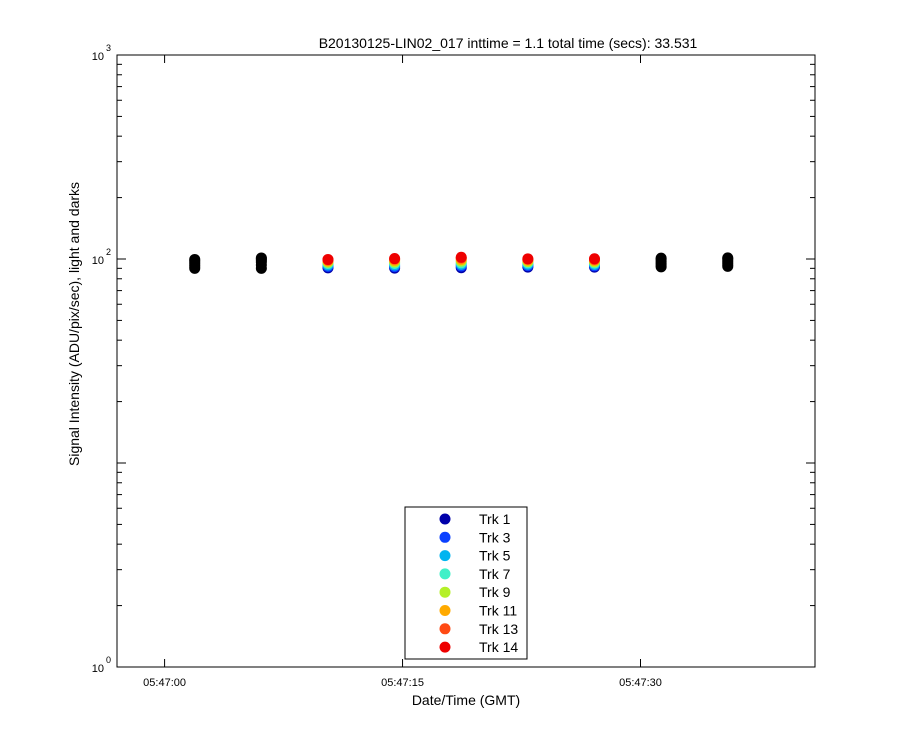  Describe the element at coordinates (478, 611) in the screenshot. I see `legend-item-trk-11: Trk 11` at that location.